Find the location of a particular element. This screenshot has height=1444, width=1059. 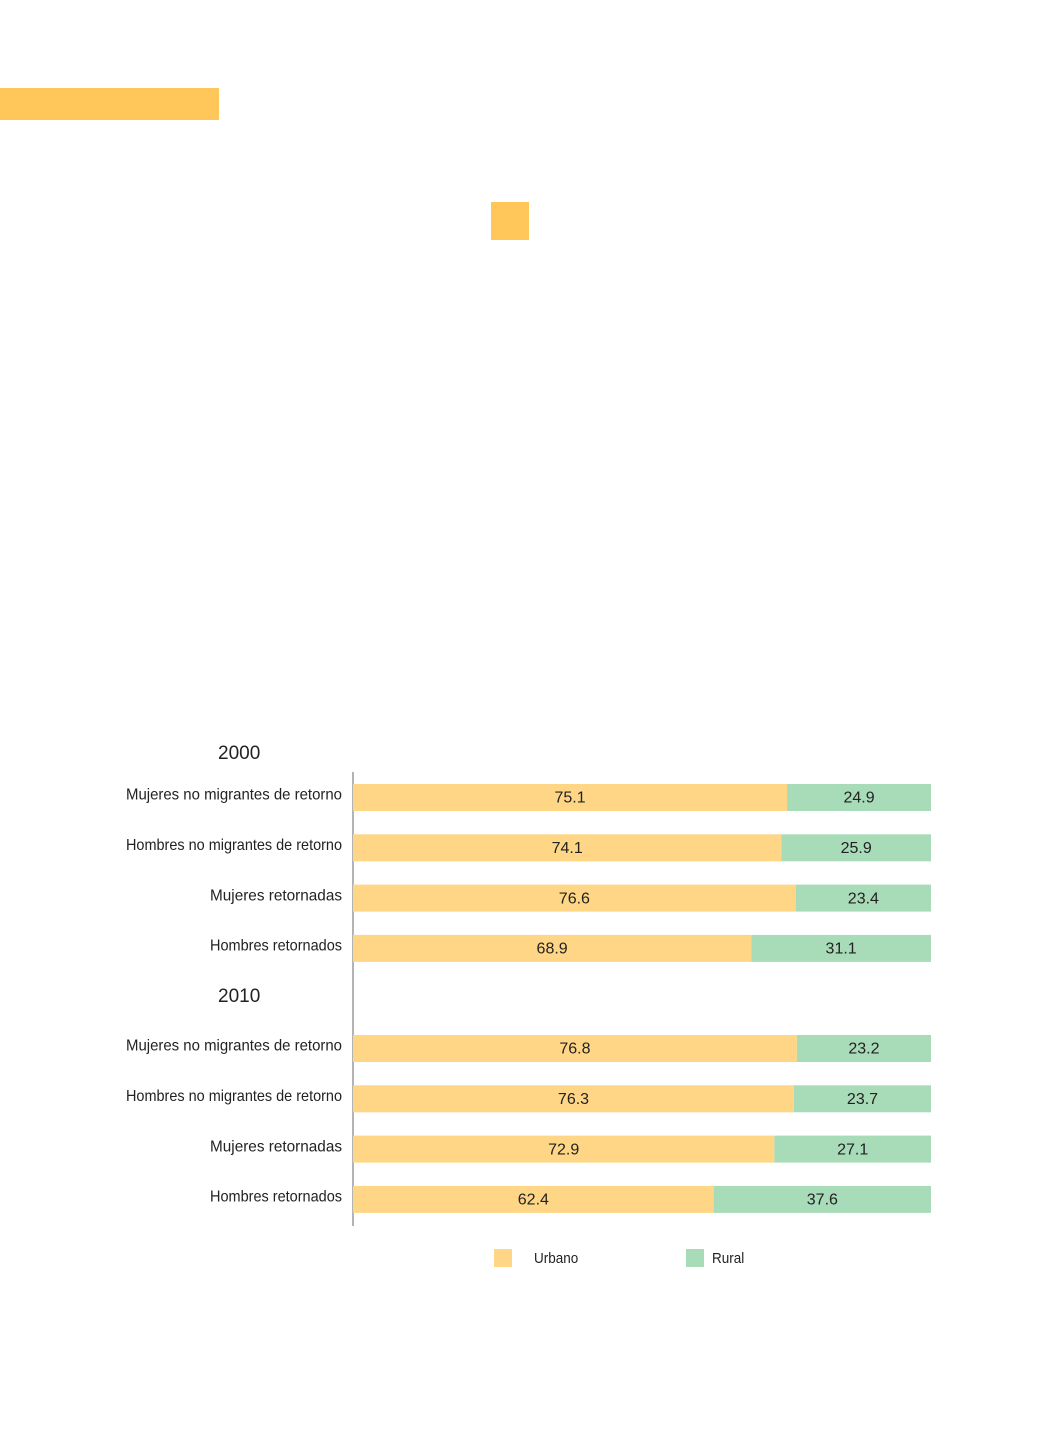

legend-label-rural: Rural is located at coordinates (728, 1258).